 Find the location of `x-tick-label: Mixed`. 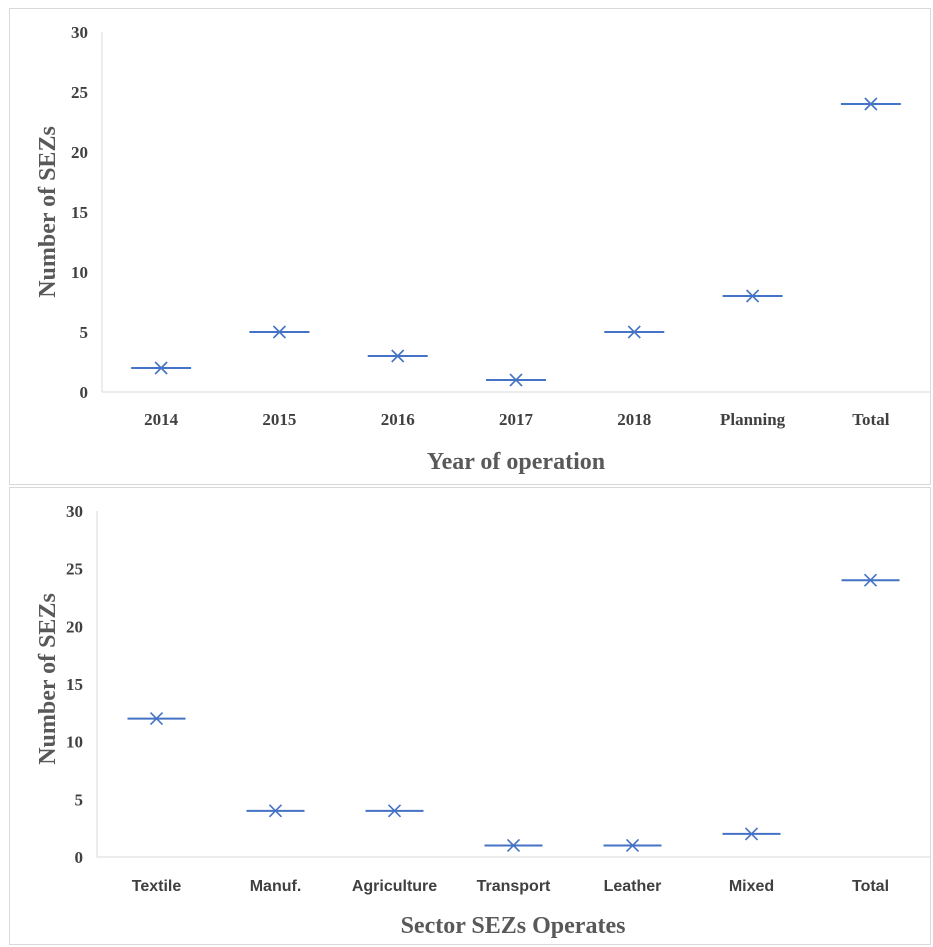

x-tick-label: Mixed is located at coordinates (751, 886).